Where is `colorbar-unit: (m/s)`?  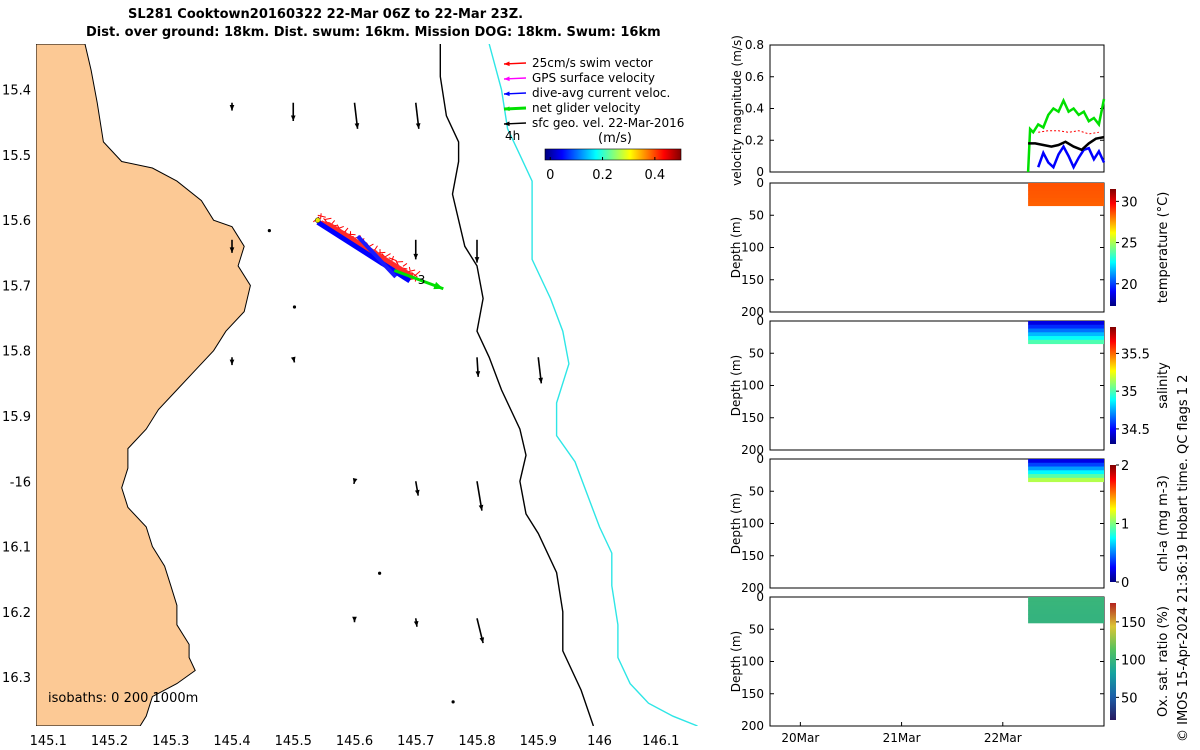
colorbar-unit: (m/s) is located at coordinates (615, 138).